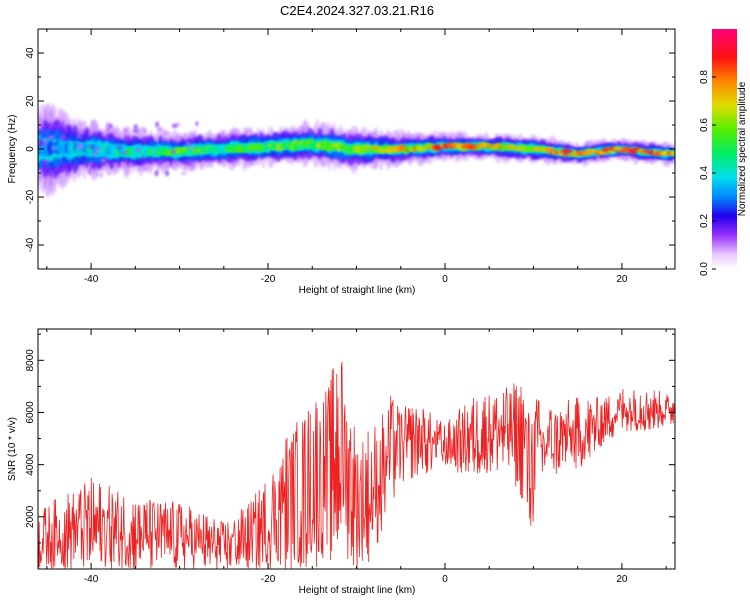 The height and width of the screenshot is (600, 750). What do you see at coordinates (30, 360) in the screenshot?
I see `bottom-y-tick-label: 8000` at bounding box center [30, 360].